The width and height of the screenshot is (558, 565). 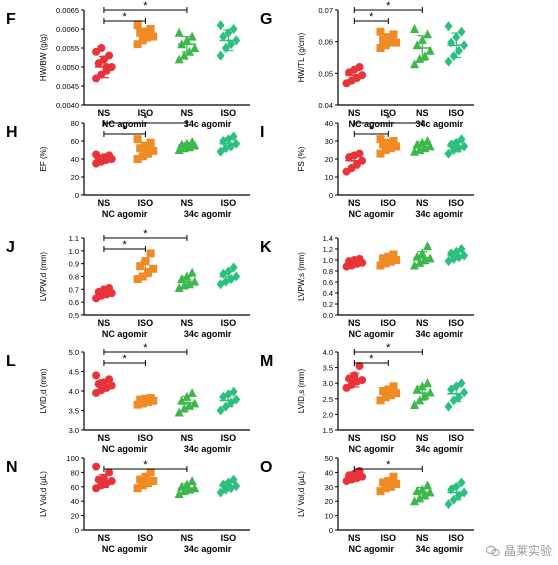 What do you see at coordinates (328, 293) in the screenshot?
I see `y-tick-label: 0.4` at bounding box center [328, 293].